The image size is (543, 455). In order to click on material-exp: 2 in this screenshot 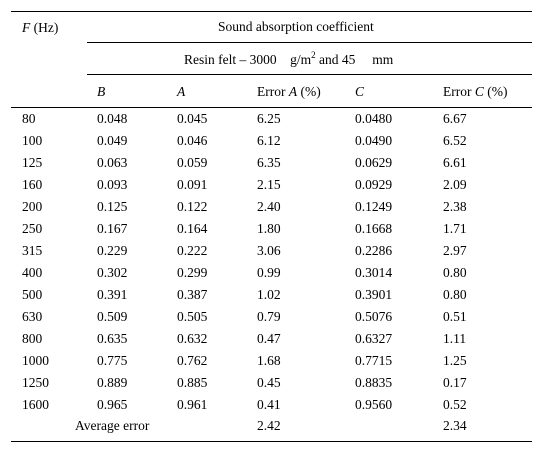, I will do `click(313, 54)`.